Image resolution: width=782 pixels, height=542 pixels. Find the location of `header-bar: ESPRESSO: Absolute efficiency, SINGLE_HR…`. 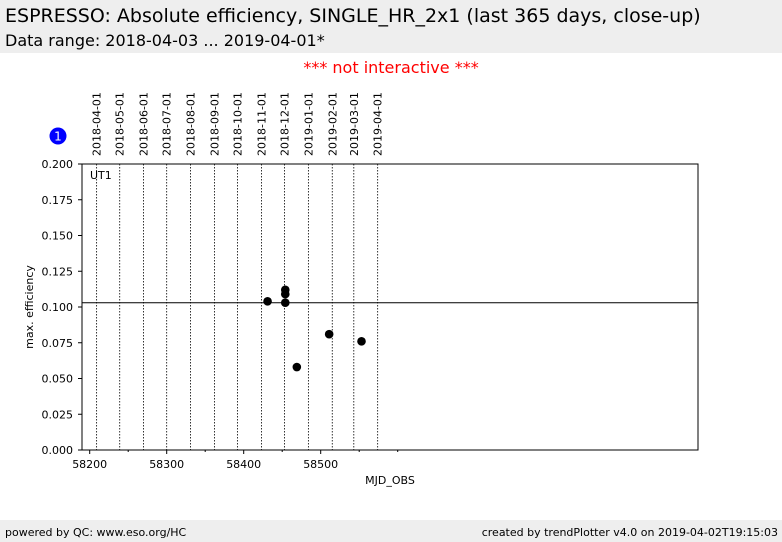

header-bar: ESPRESSO: Absolute efficiency, SINGLE_HR… is located at coordinates (391, 26).